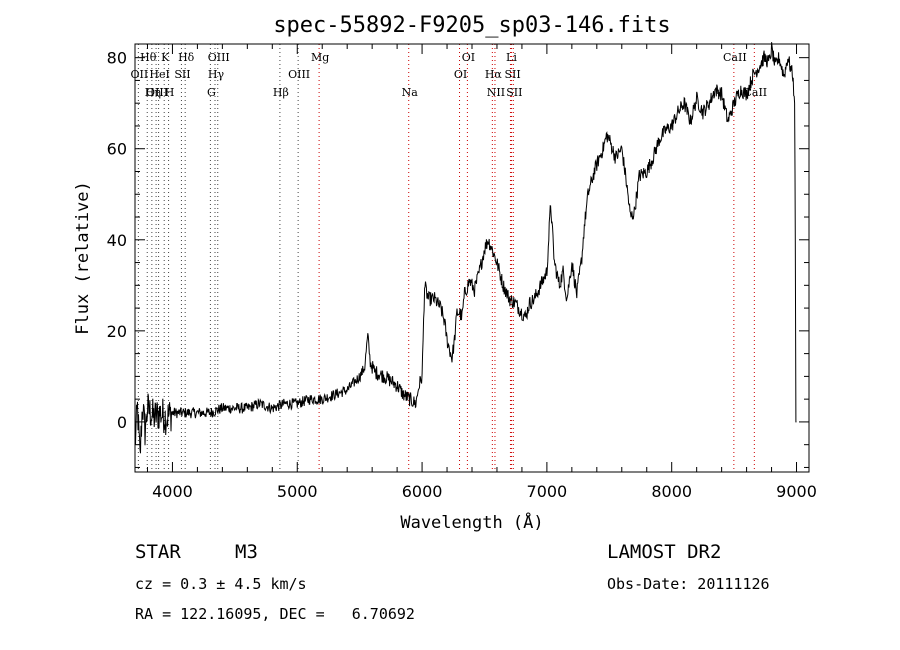 The image size is (900, 650). Describe the element at coordinates (148, 57) in the screenshot. I see `marker-label: Hθ` at that location.